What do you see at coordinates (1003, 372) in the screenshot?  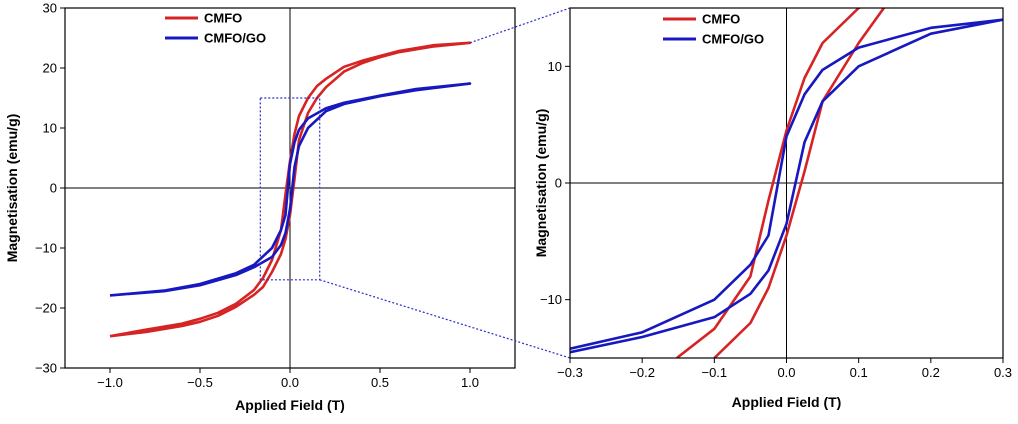 I see `x-tick-label: 0.3` at bounding box center [1003, 372].